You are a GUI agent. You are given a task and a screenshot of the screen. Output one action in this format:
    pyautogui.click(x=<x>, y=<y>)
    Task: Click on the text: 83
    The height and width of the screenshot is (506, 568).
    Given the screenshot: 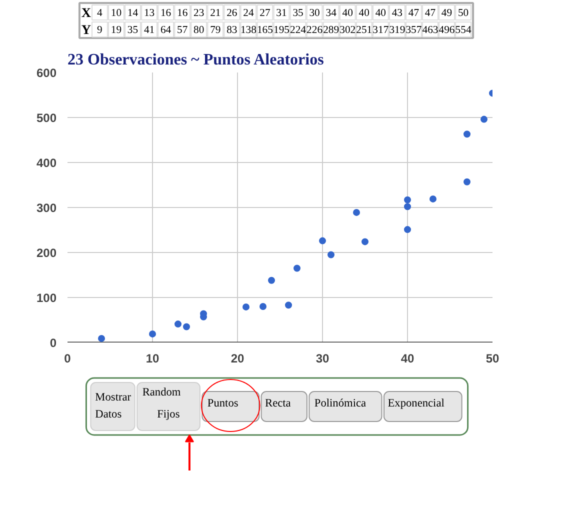 What is the action you would take?
    pyautogui.click(x=232, y=30)
    